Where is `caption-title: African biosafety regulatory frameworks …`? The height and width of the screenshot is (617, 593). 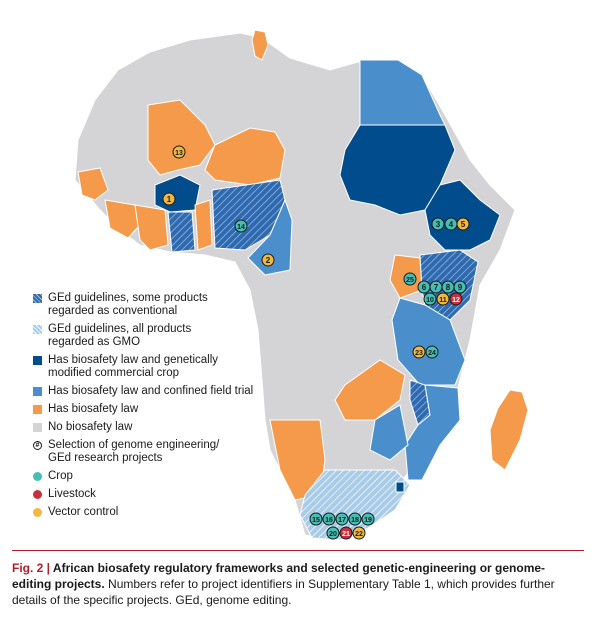 caption-title: African biosafety regulatory frameworks … is located at coordinates (279, 576).